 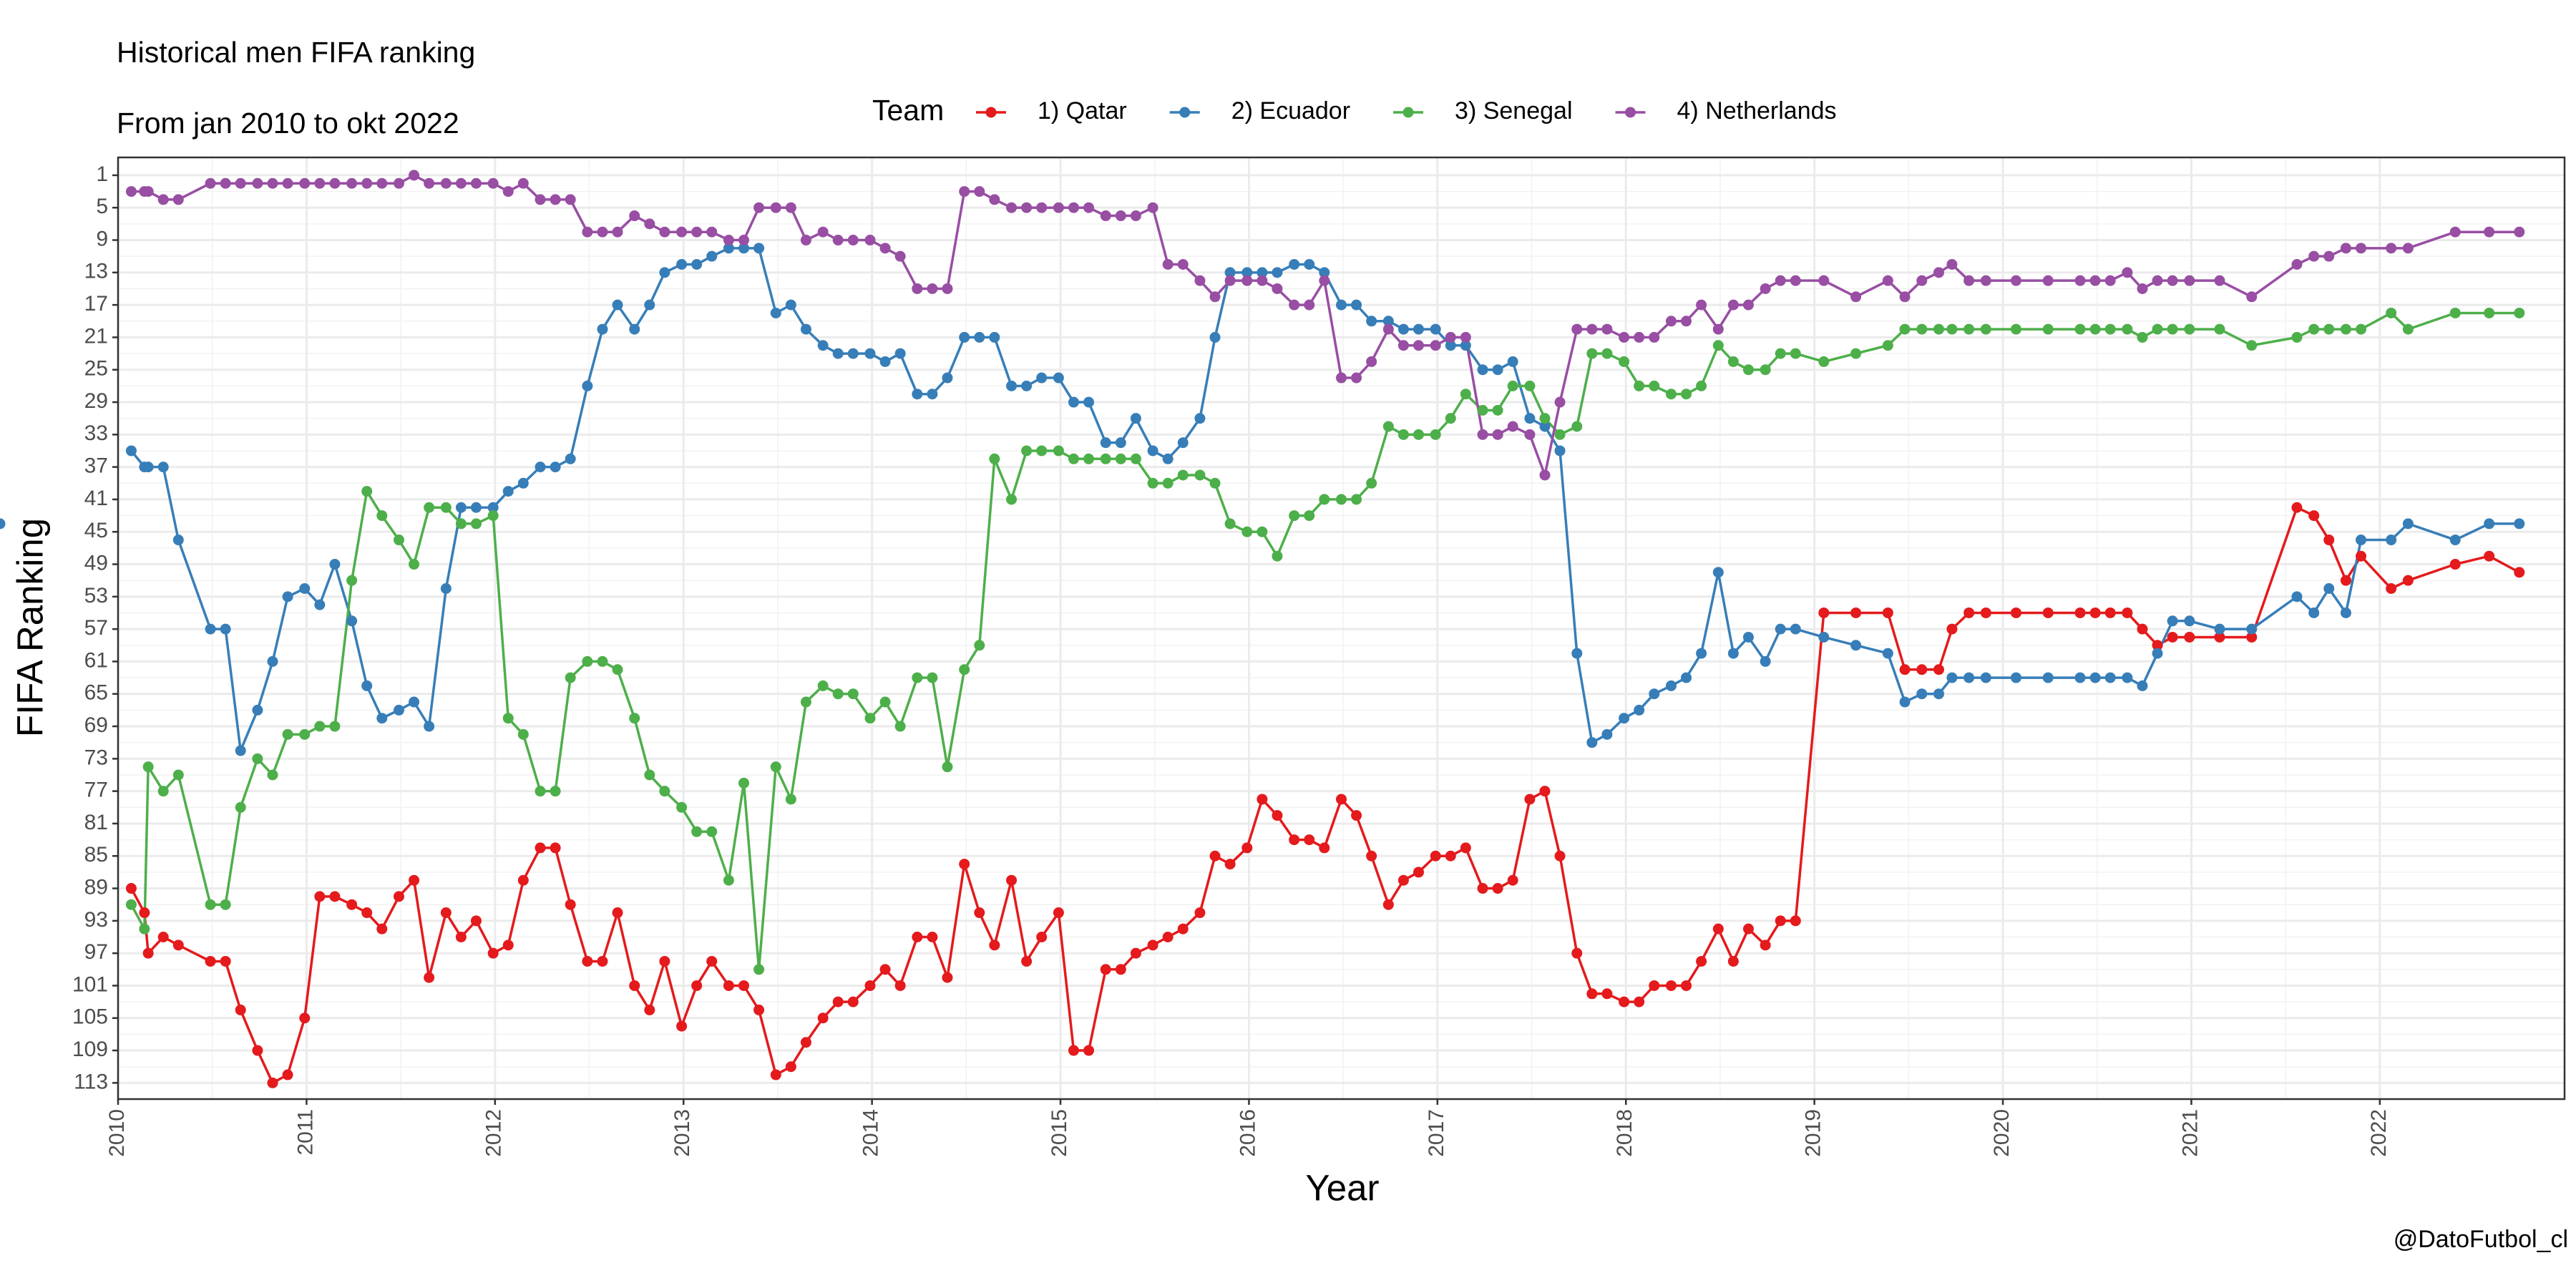 What do you see at coordinates (96, 628) in the screenshot?
I see `y-tick-label: 57` at bounding box center [96, 628].